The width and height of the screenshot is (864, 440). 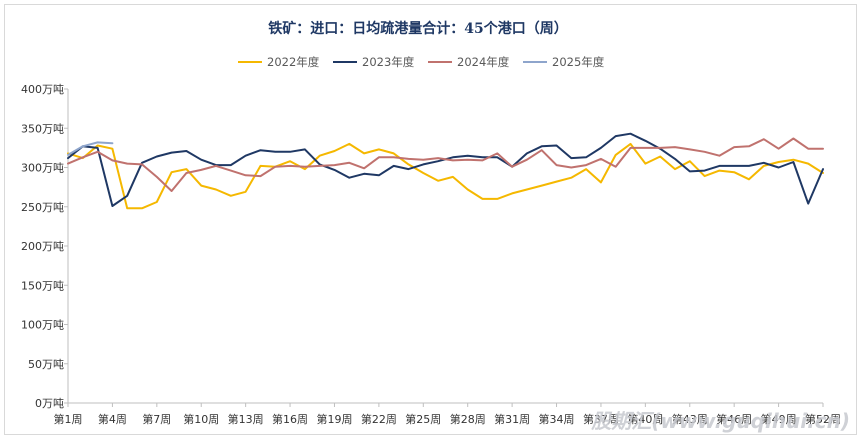 What do you see at coordinates (388, 62) in the screenshot?
I see `legend-label: 2023年度` at bounding box center [388, 62].